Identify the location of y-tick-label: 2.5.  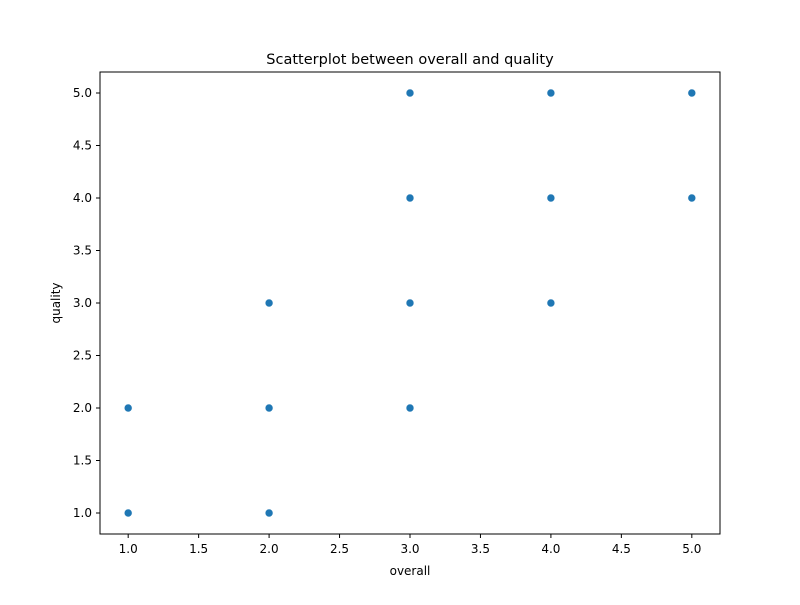
(82, 356).